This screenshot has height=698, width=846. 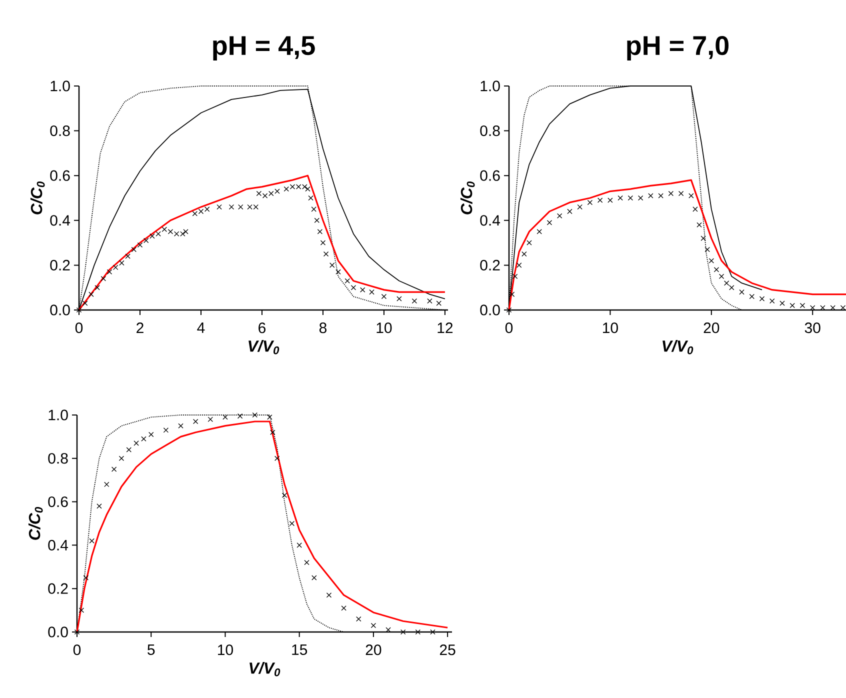 What do you see at coordinates (264, 347) in the screenshot?
I see `x-axis-title: V/V$_{0}$` at bounding box center [264, 347].